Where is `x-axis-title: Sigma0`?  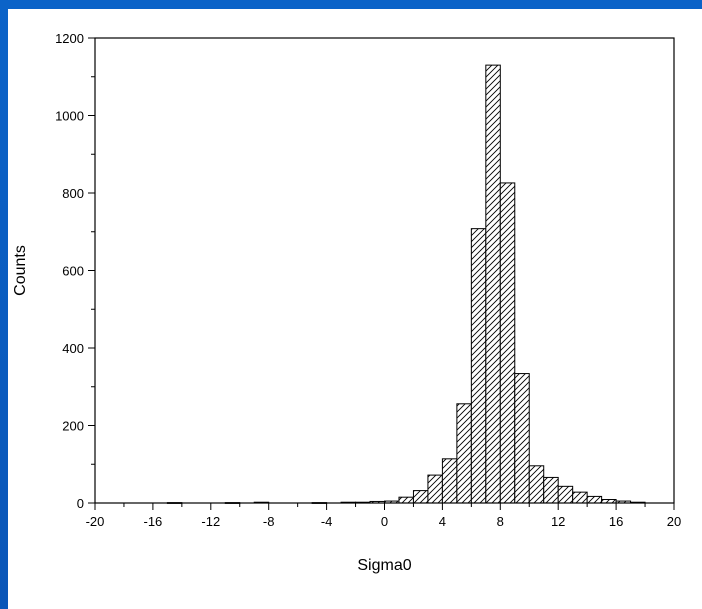
x-axis-title: Sigma0 is located at coordinates (384, 565).